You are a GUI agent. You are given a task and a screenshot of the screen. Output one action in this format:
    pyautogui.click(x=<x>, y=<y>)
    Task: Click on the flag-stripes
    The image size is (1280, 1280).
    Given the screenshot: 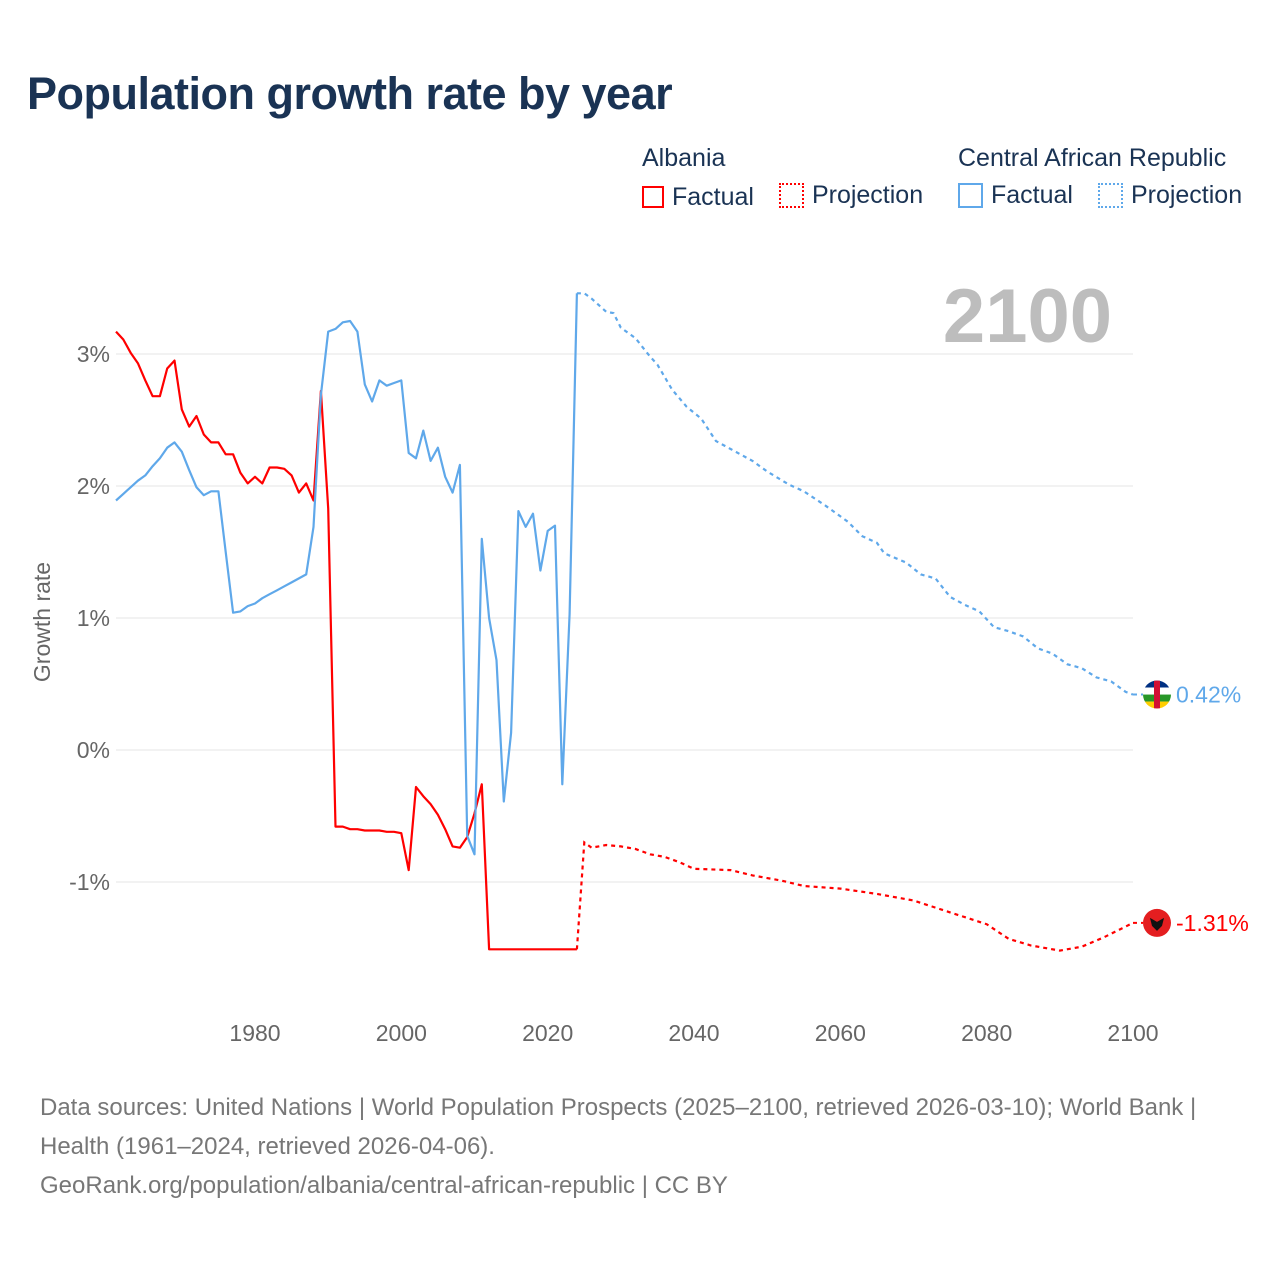 What is the action you would take?
    pyautogui.click(x=1157, y=694)
    